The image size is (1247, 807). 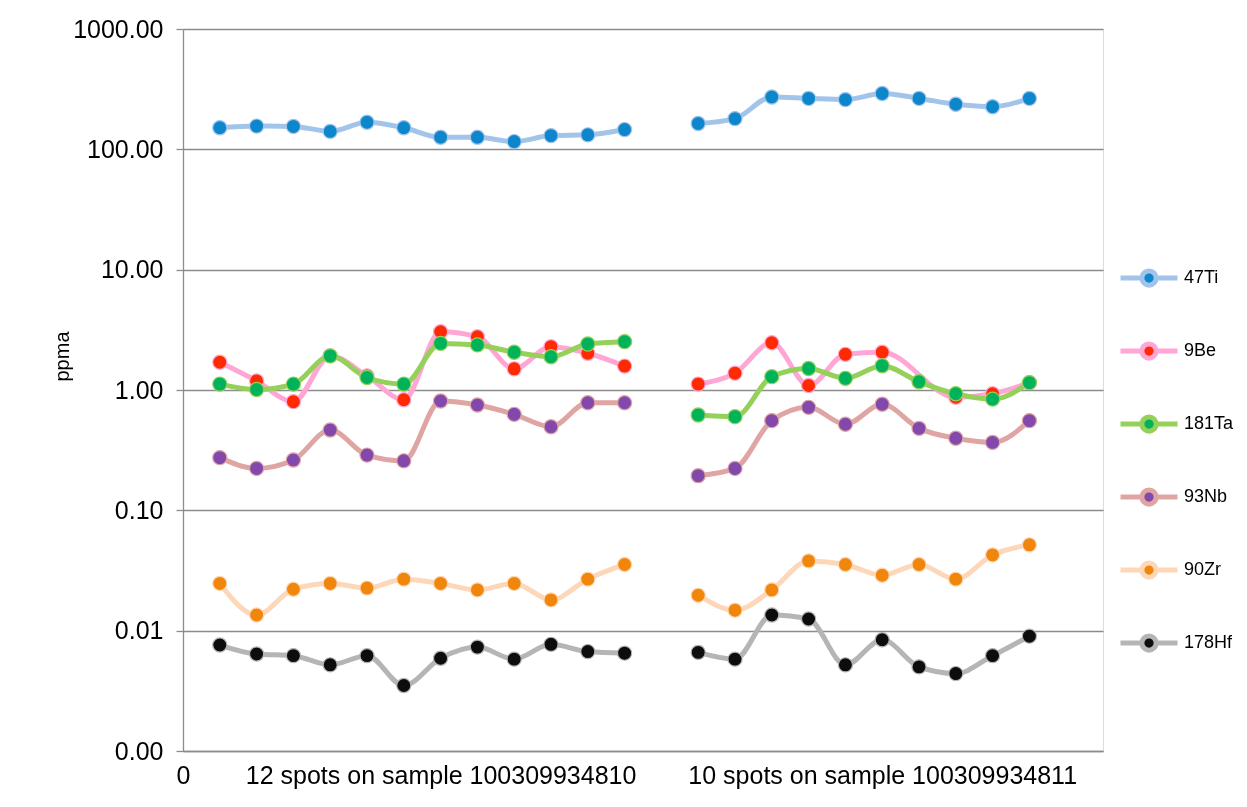 What do you see at coordinates (139, 630) in the screenshot?
I see `y-tick-label: 0.01` at bounding box center [139, 630].